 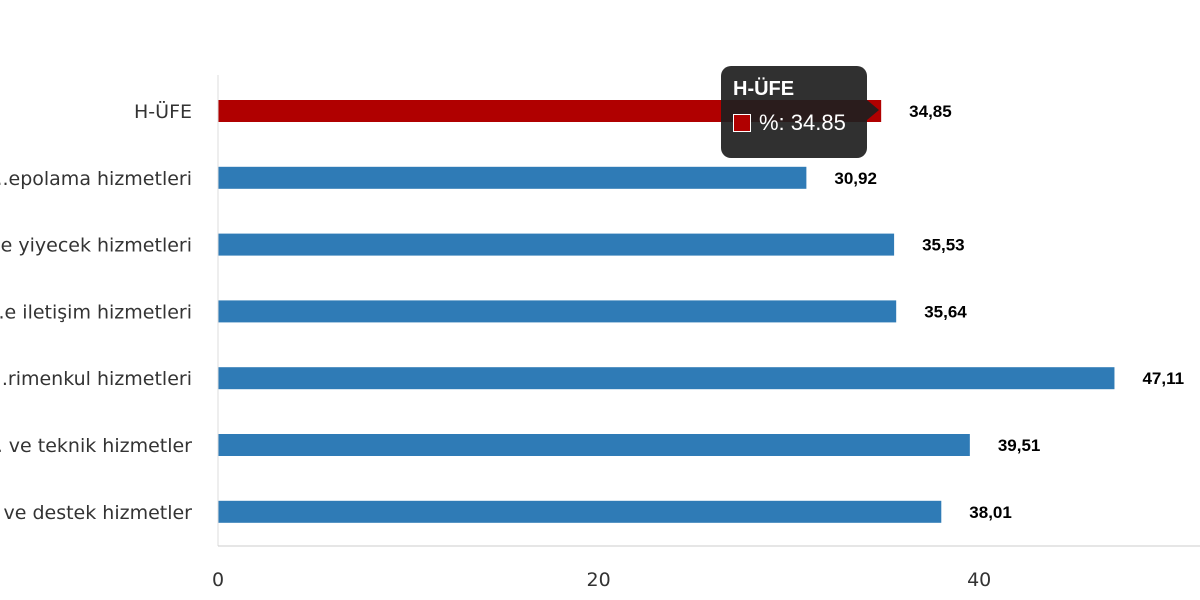 What do you see at coordinates (855, 178) in the screenshot?
I see `value-label-1: 30,92` at bounding box center [855, 178].